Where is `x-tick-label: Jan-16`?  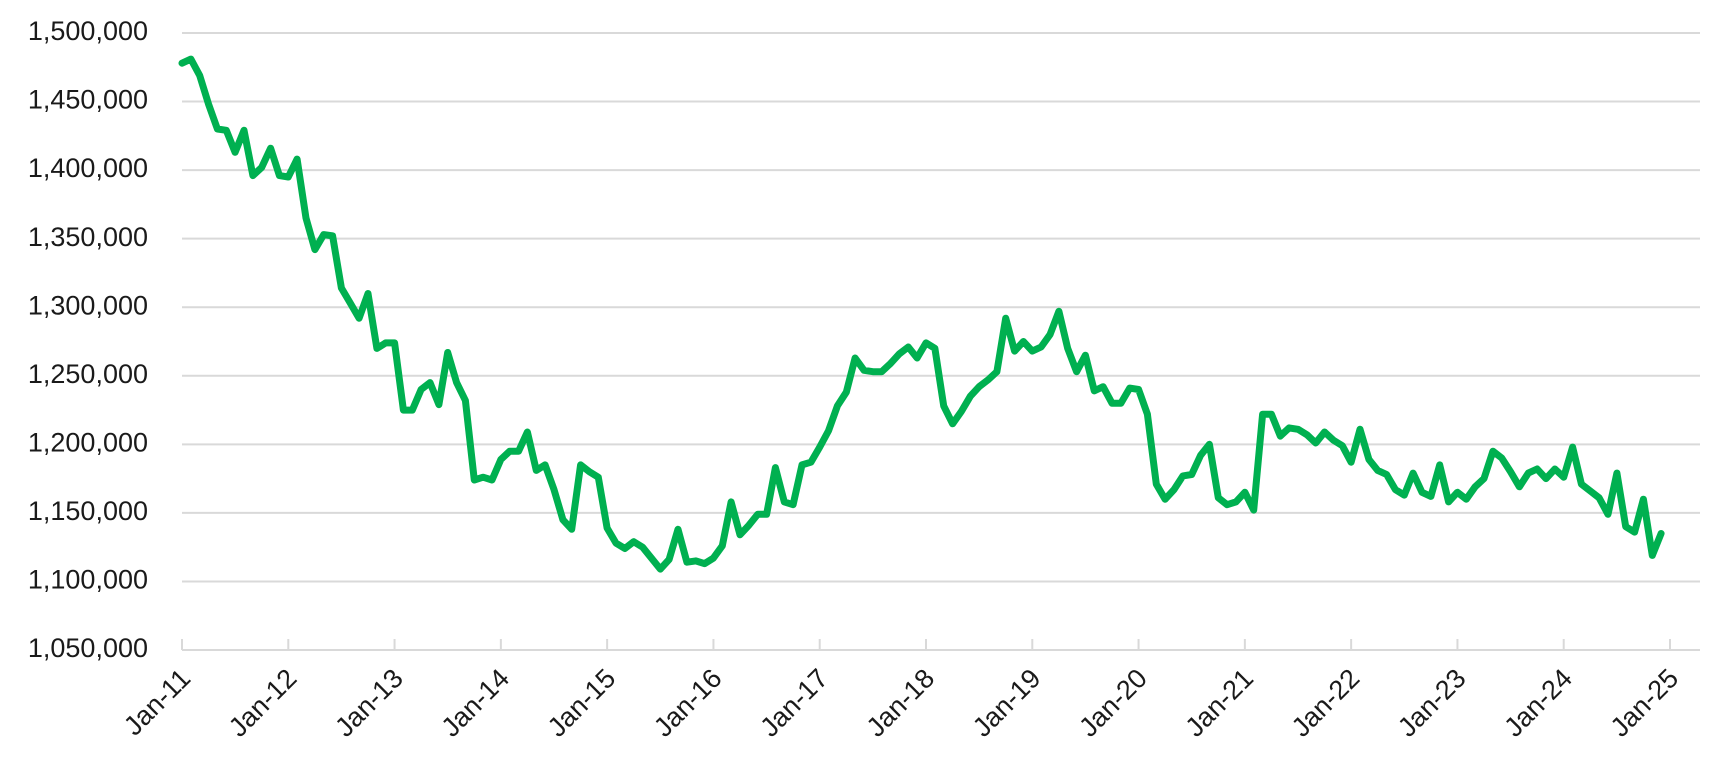
x-tick-label: Jan-16 is located at coordinates (688, 703).